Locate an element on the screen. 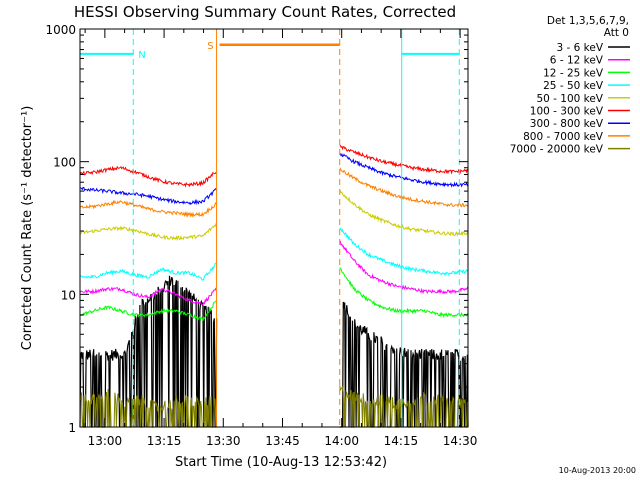 Image resolution: width=640 pixels, height=480 pixels. x-tick-label: 14:15 is located at coordinates (401, 441).